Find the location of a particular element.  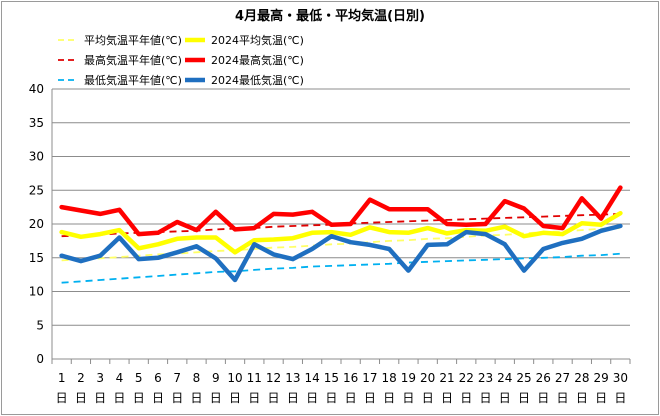

y-tick-label: 40 is located at coordinates (36, 89).